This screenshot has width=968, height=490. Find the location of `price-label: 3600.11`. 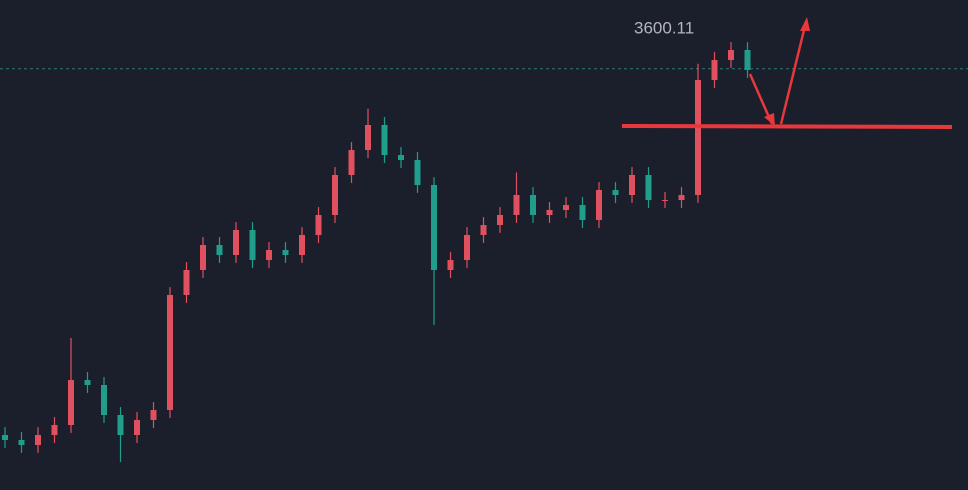

price-label: 3600.11 is located at coordinates (664, 27).